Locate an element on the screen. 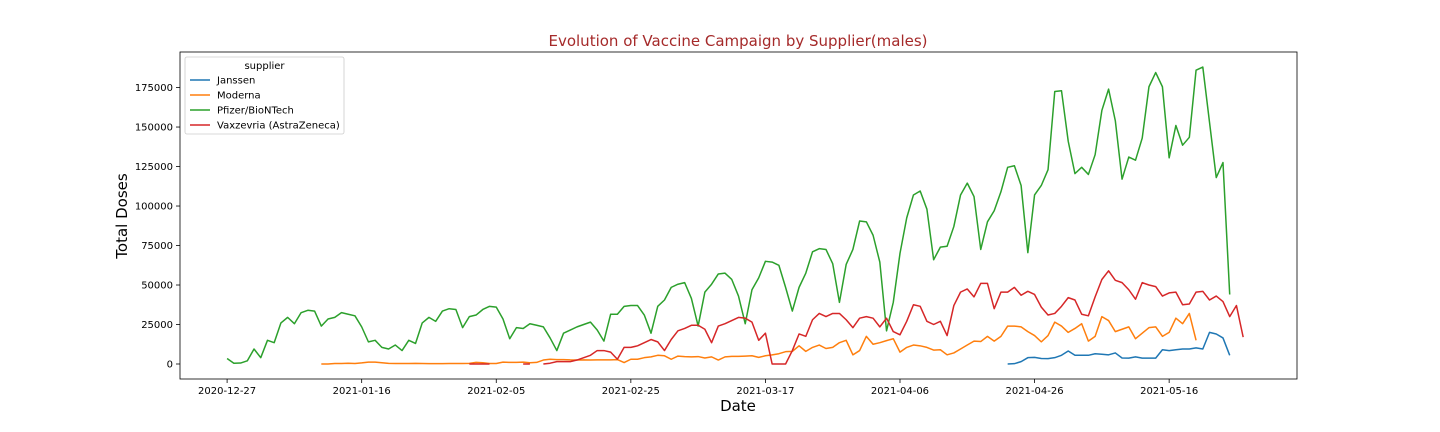 Image resolution: width=1440 pixels, height=432 pixels. y-tick-label: 100000 is located at coordinates (154, 207).